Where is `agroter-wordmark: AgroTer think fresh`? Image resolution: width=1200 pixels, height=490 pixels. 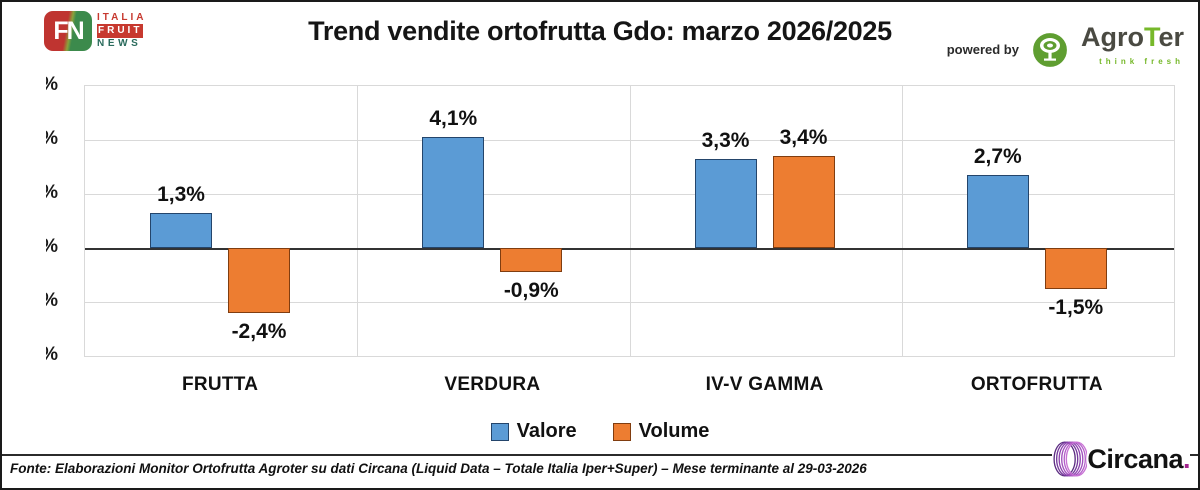
agroter-wordmark: AgroTer think fresh is located at coordinates (1132, 49).